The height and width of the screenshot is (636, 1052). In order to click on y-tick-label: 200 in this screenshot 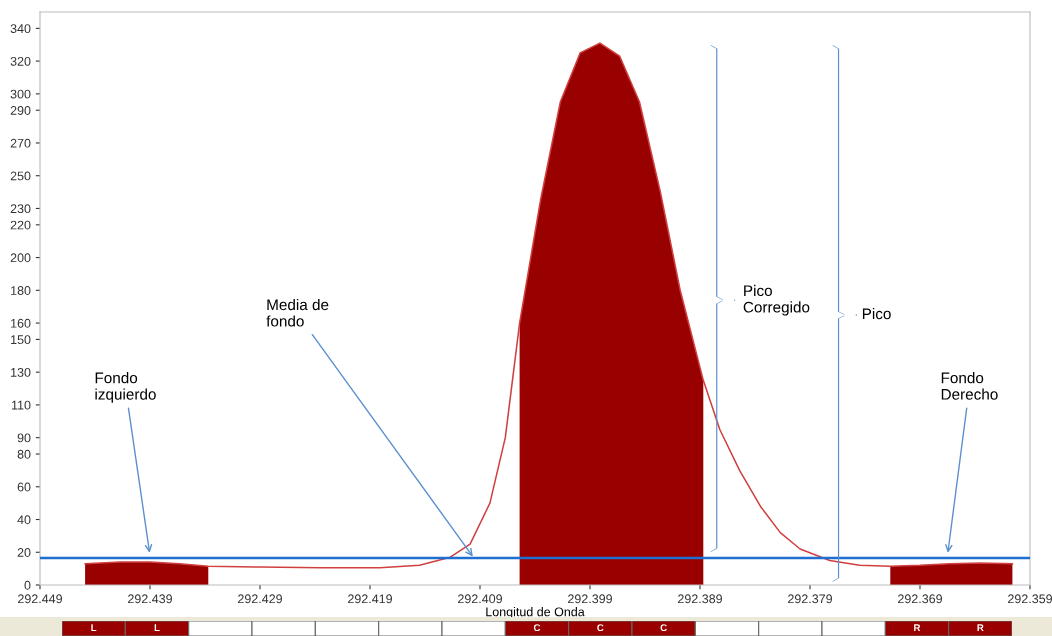, I will do `click(20, 258)`.